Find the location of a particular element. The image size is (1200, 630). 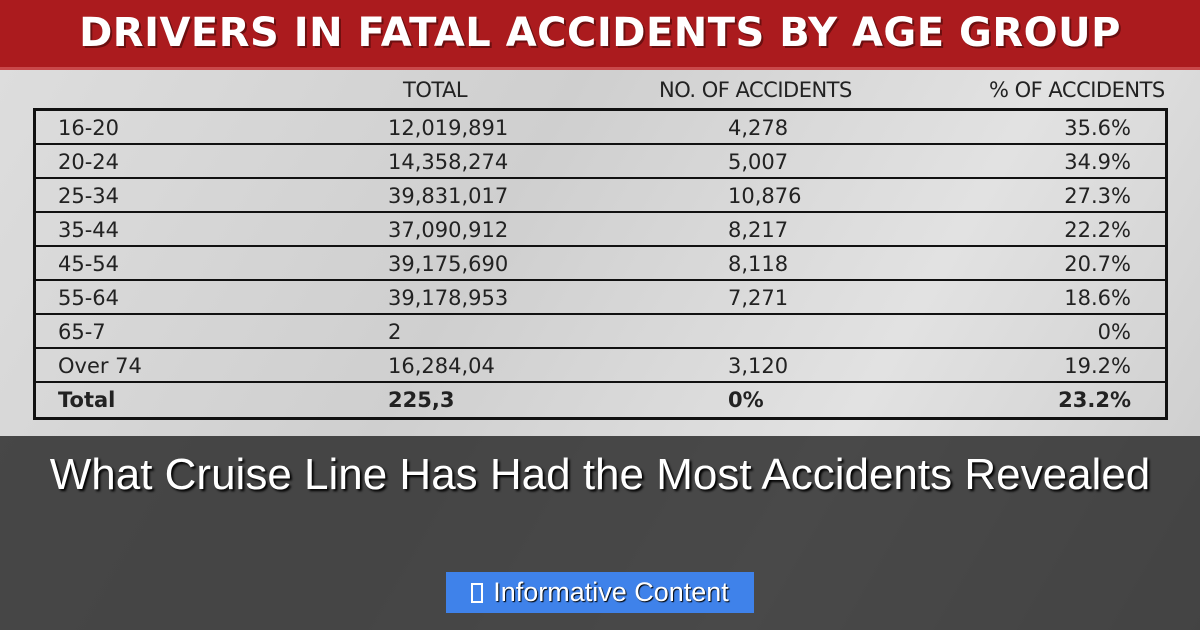

cell-total: 12,019,891 is located at coordinates (448, 128).